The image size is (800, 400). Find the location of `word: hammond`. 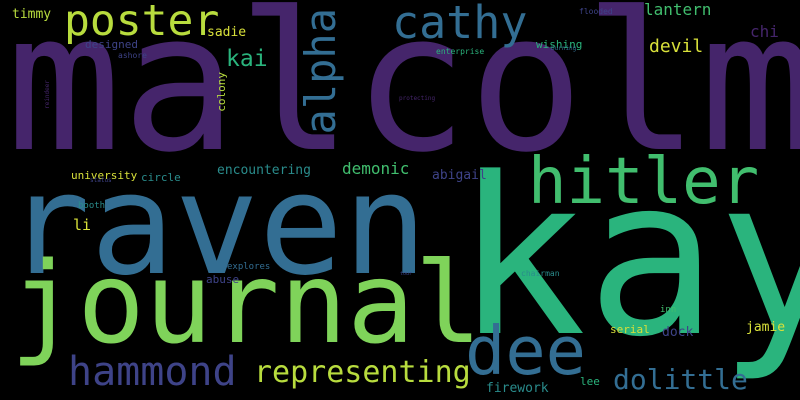

word: hammond is located at coordinates (152, 372).